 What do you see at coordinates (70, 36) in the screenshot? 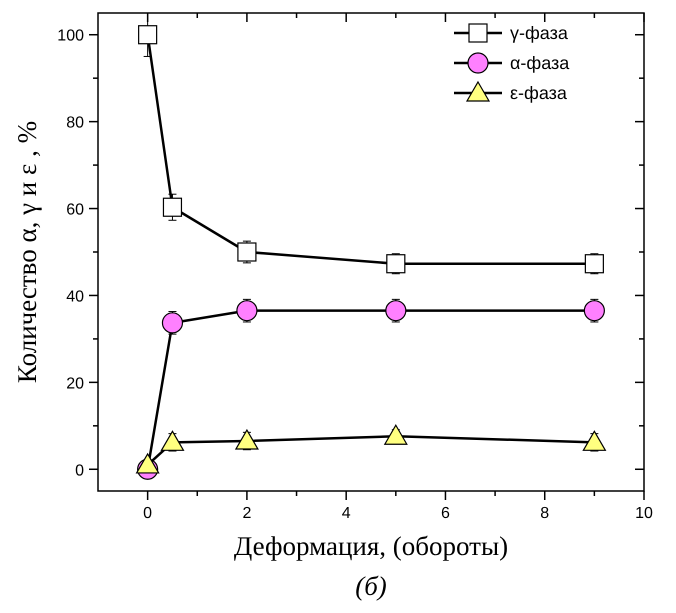
I see `y-tick-label: 100` at bounding box center [70, 36].